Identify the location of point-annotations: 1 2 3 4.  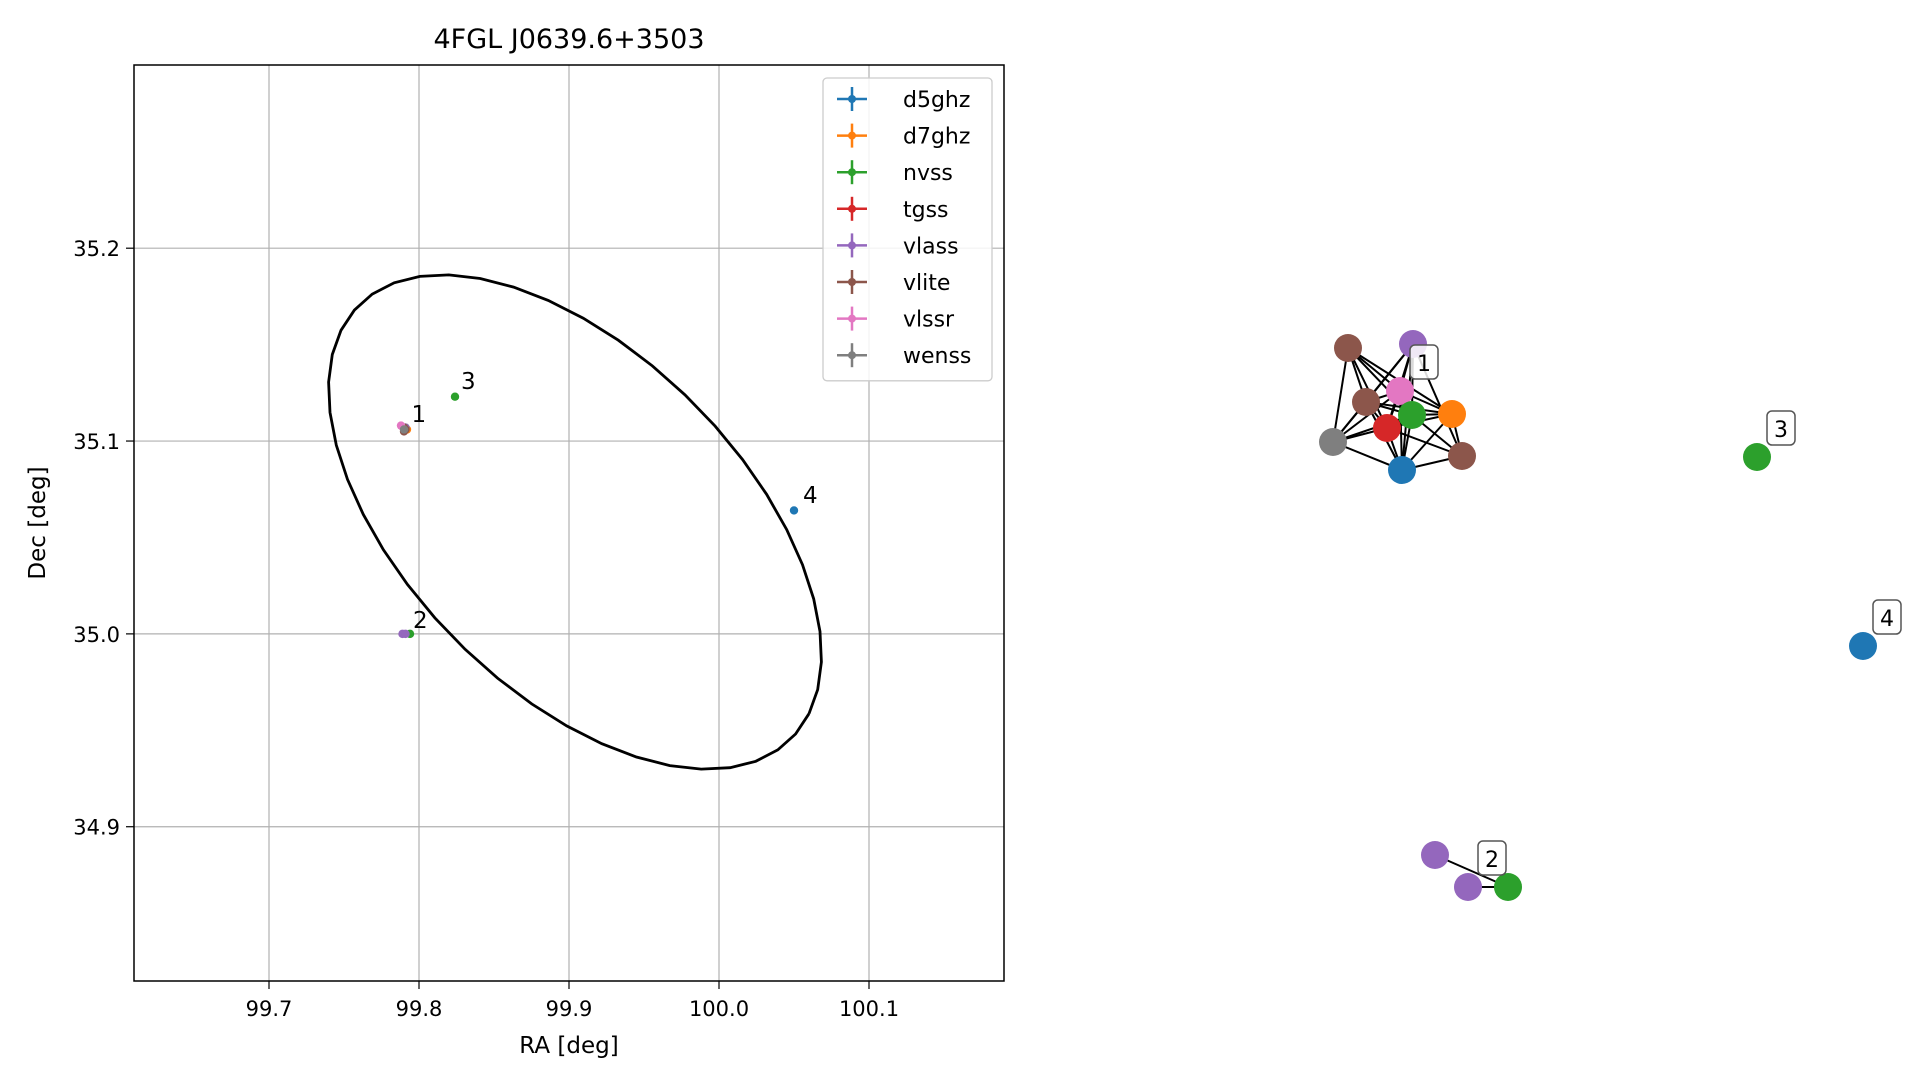
(615, 501).